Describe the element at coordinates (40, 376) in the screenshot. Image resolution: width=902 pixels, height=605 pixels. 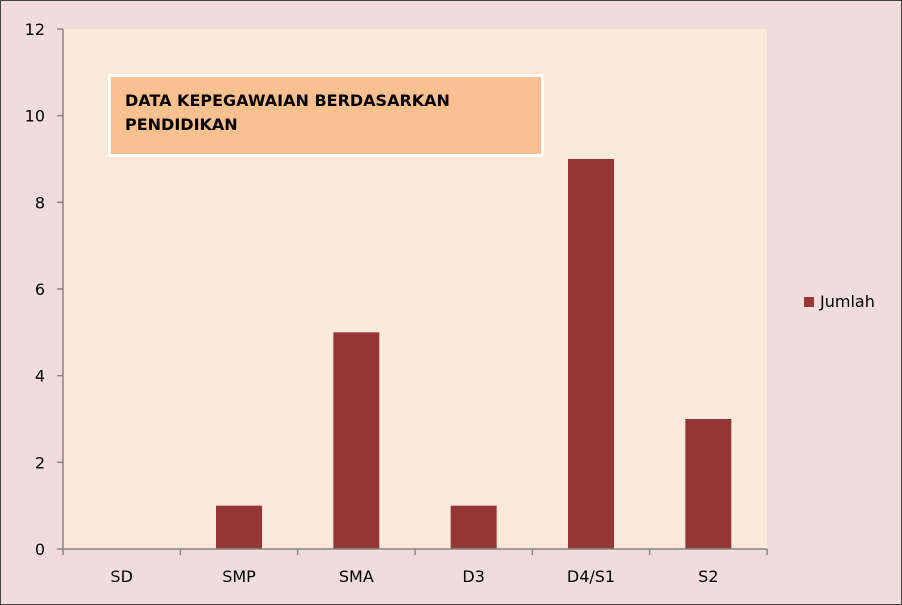
I see `y-tick-label: 4` at that location.